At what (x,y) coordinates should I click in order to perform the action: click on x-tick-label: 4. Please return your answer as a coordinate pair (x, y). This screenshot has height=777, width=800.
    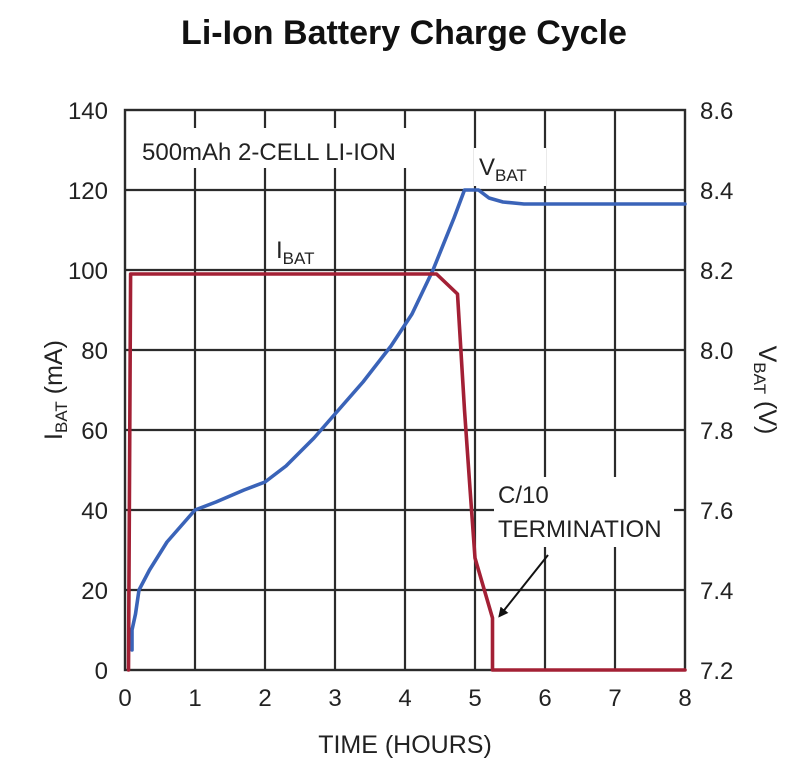
    Looking at the image, I should click on (404, 698).